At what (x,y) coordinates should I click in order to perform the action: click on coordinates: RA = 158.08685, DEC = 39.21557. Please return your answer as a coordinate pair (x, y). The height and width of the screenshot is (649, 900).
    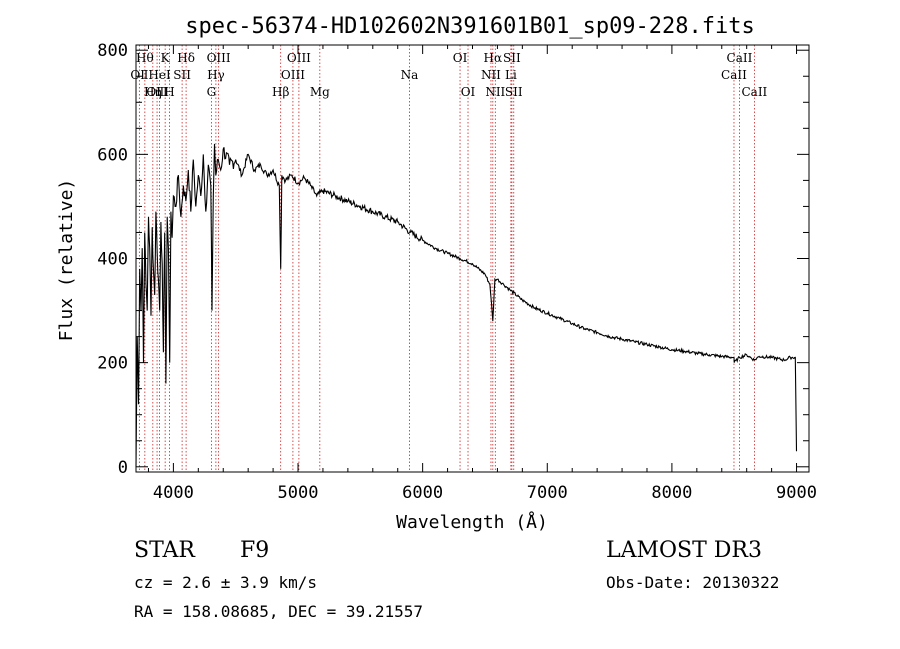
    Looking at the image, I should click on (278, 611).